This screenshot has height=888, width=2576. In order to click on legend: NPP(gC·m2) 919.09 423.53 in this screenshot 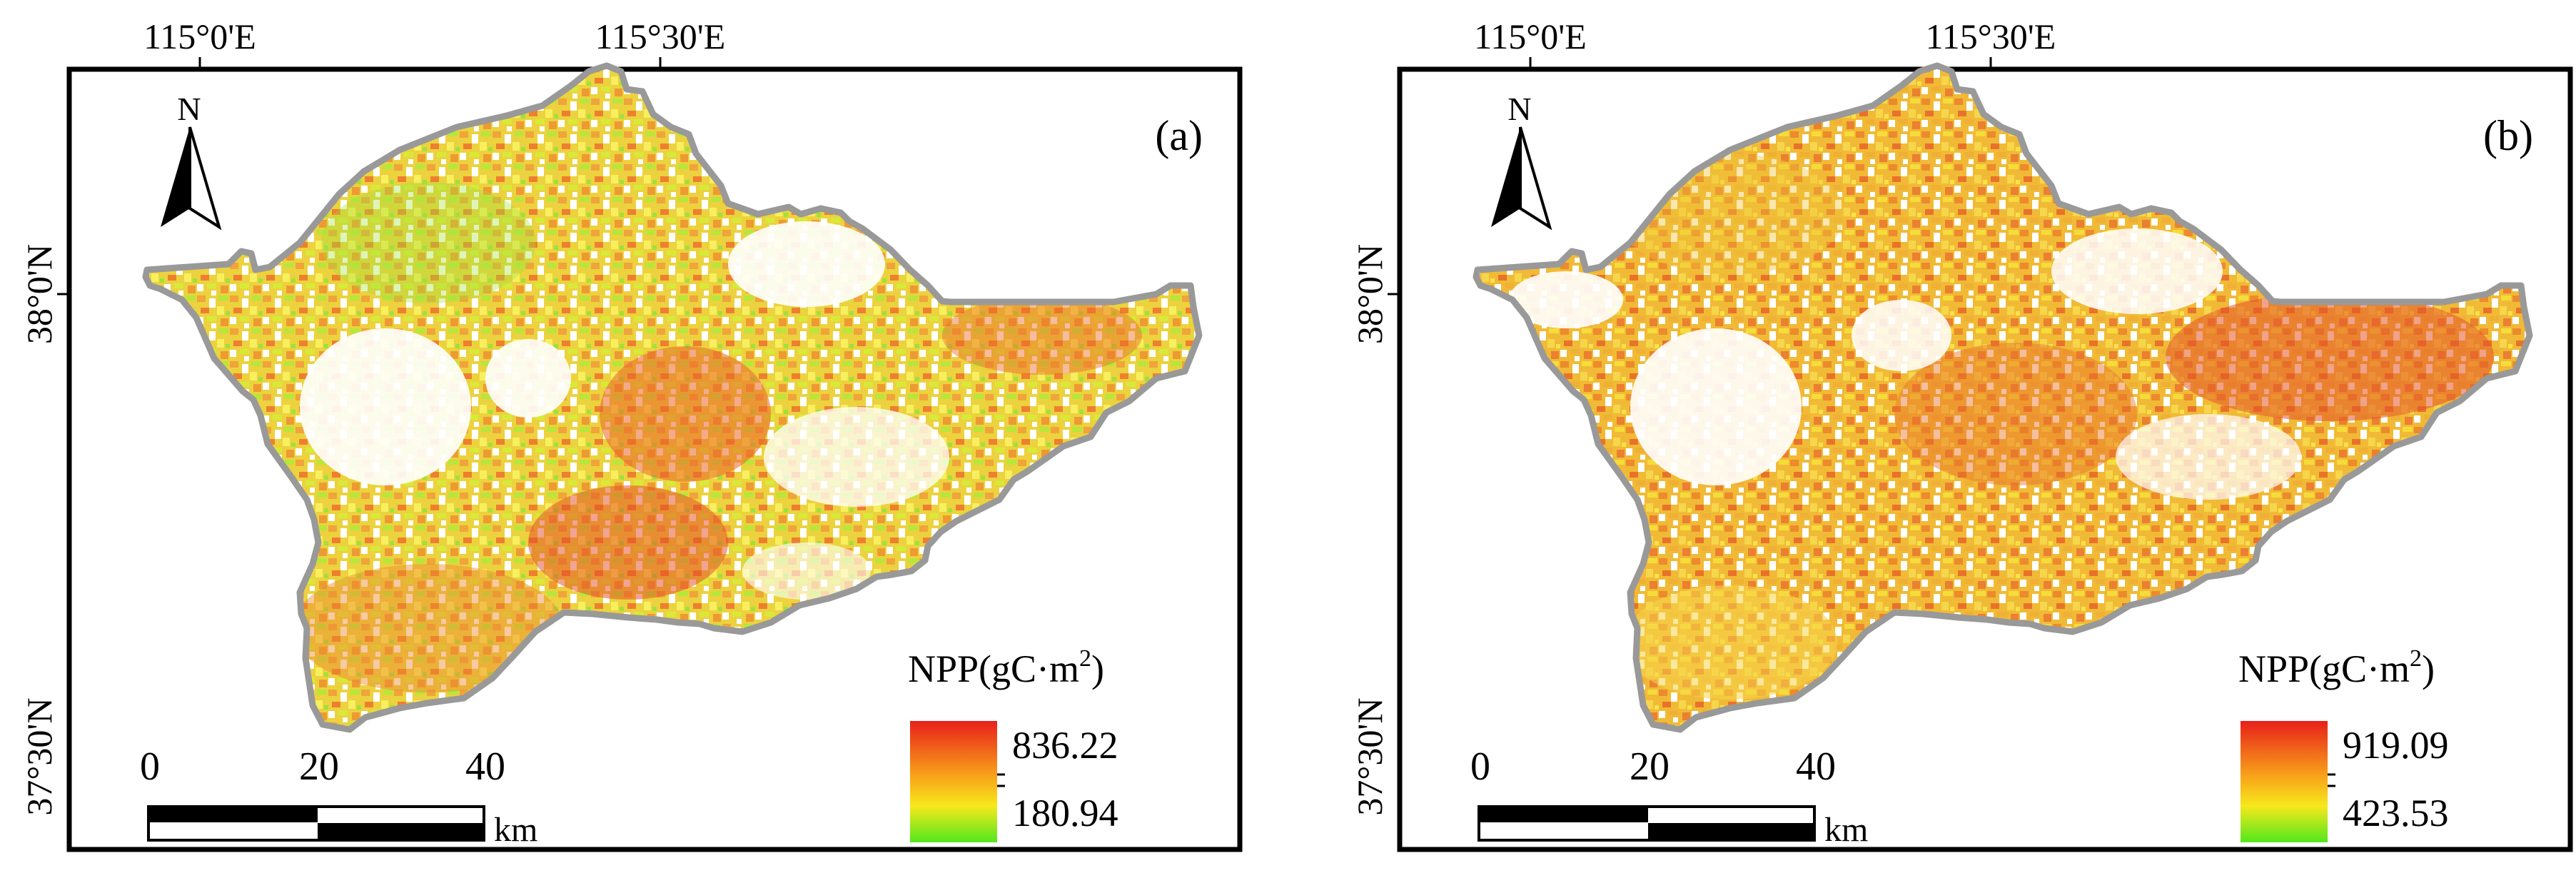, I will do `click(2343, 743)`.